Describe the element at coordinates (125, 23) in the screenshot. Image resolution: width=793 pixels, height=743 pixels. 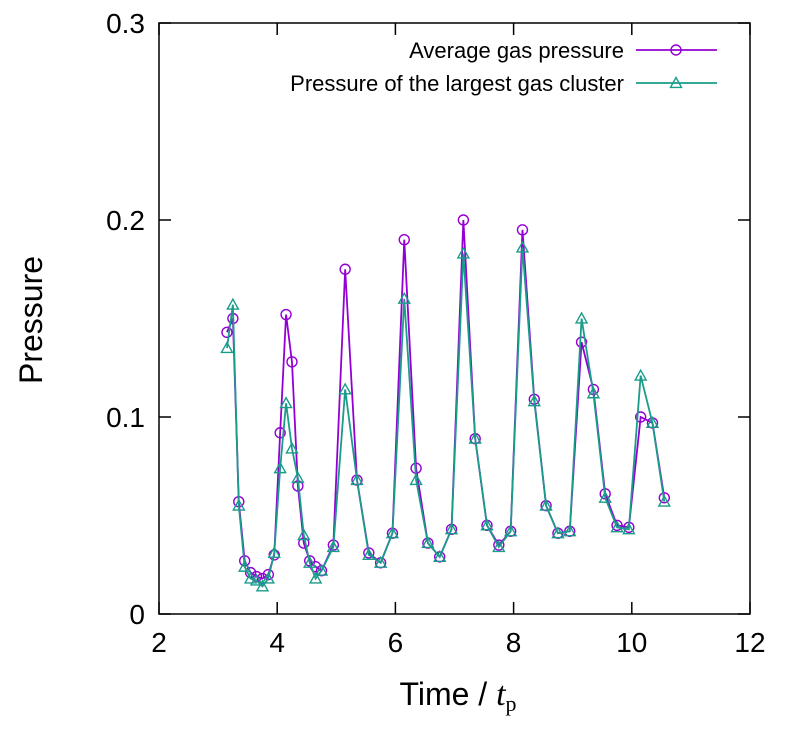
I see `y-tick-label: 0.3` at that location.